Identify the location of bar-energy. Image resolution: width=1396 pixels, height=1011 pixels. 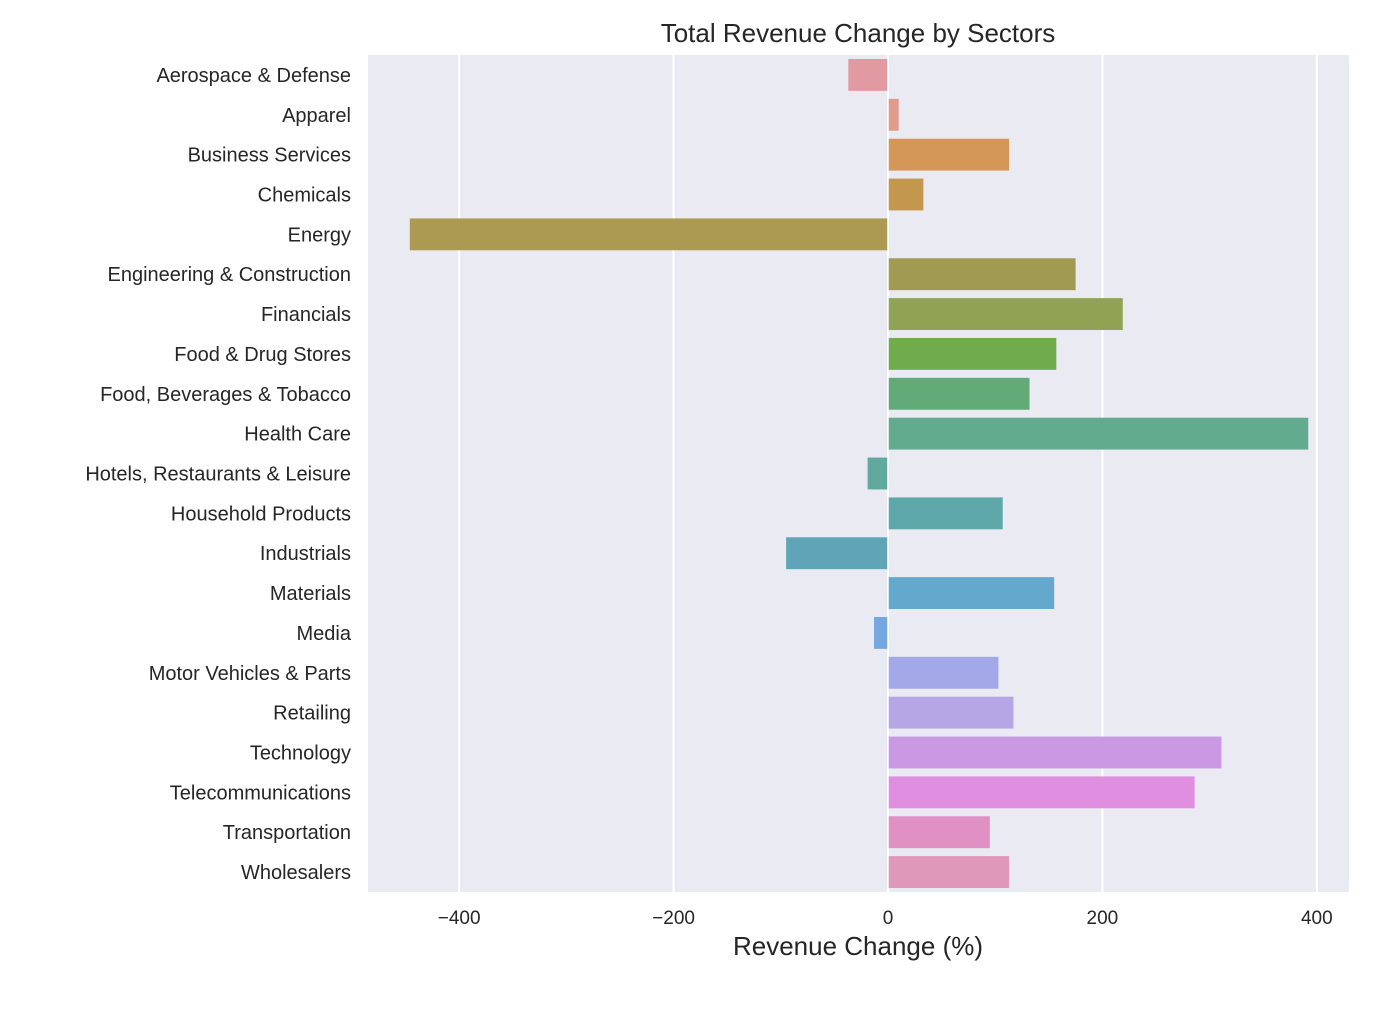
(648, 234).